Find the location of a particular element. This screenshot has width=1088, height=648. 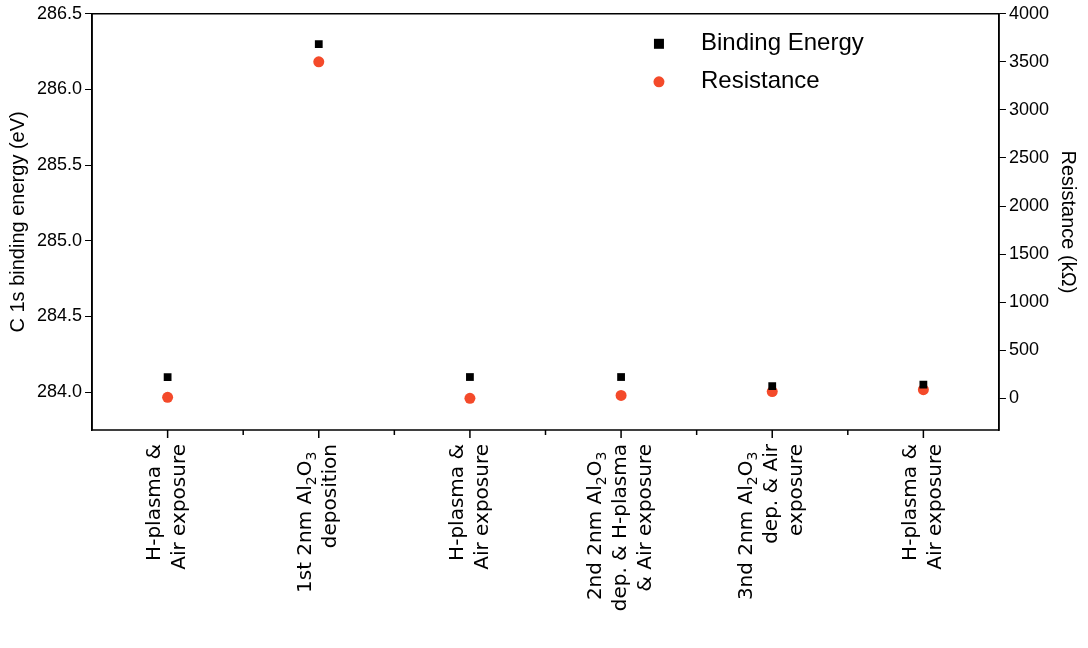

legend-label: Resistance is located at coordinates (760, 80).